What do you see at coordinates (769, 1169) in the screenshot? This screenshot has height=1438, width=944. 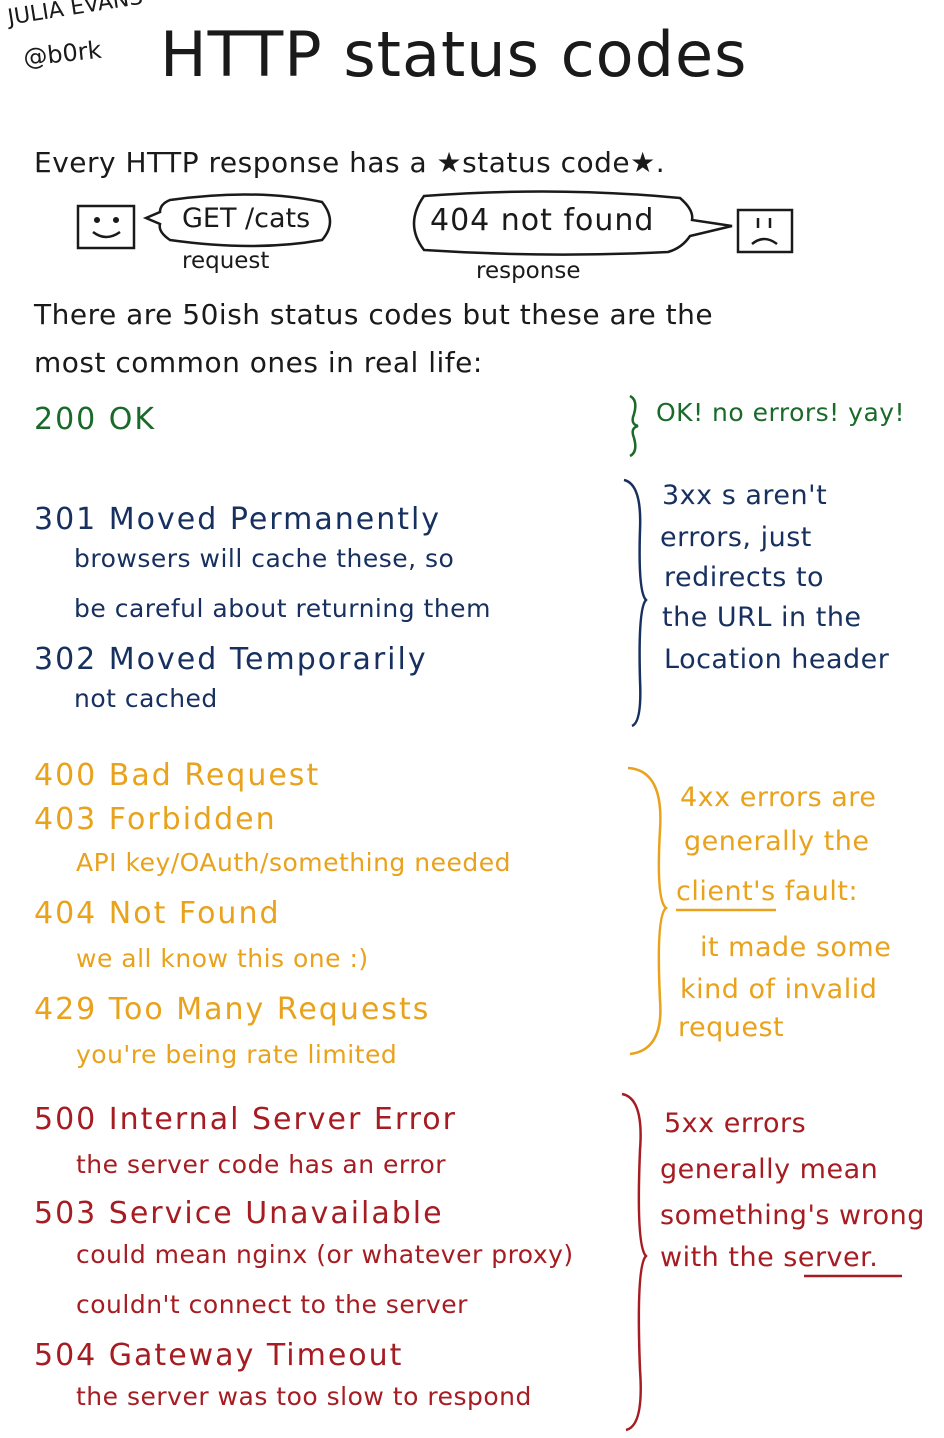 I see `server-note-2: generally mean` at bounding box center [769, 1169].